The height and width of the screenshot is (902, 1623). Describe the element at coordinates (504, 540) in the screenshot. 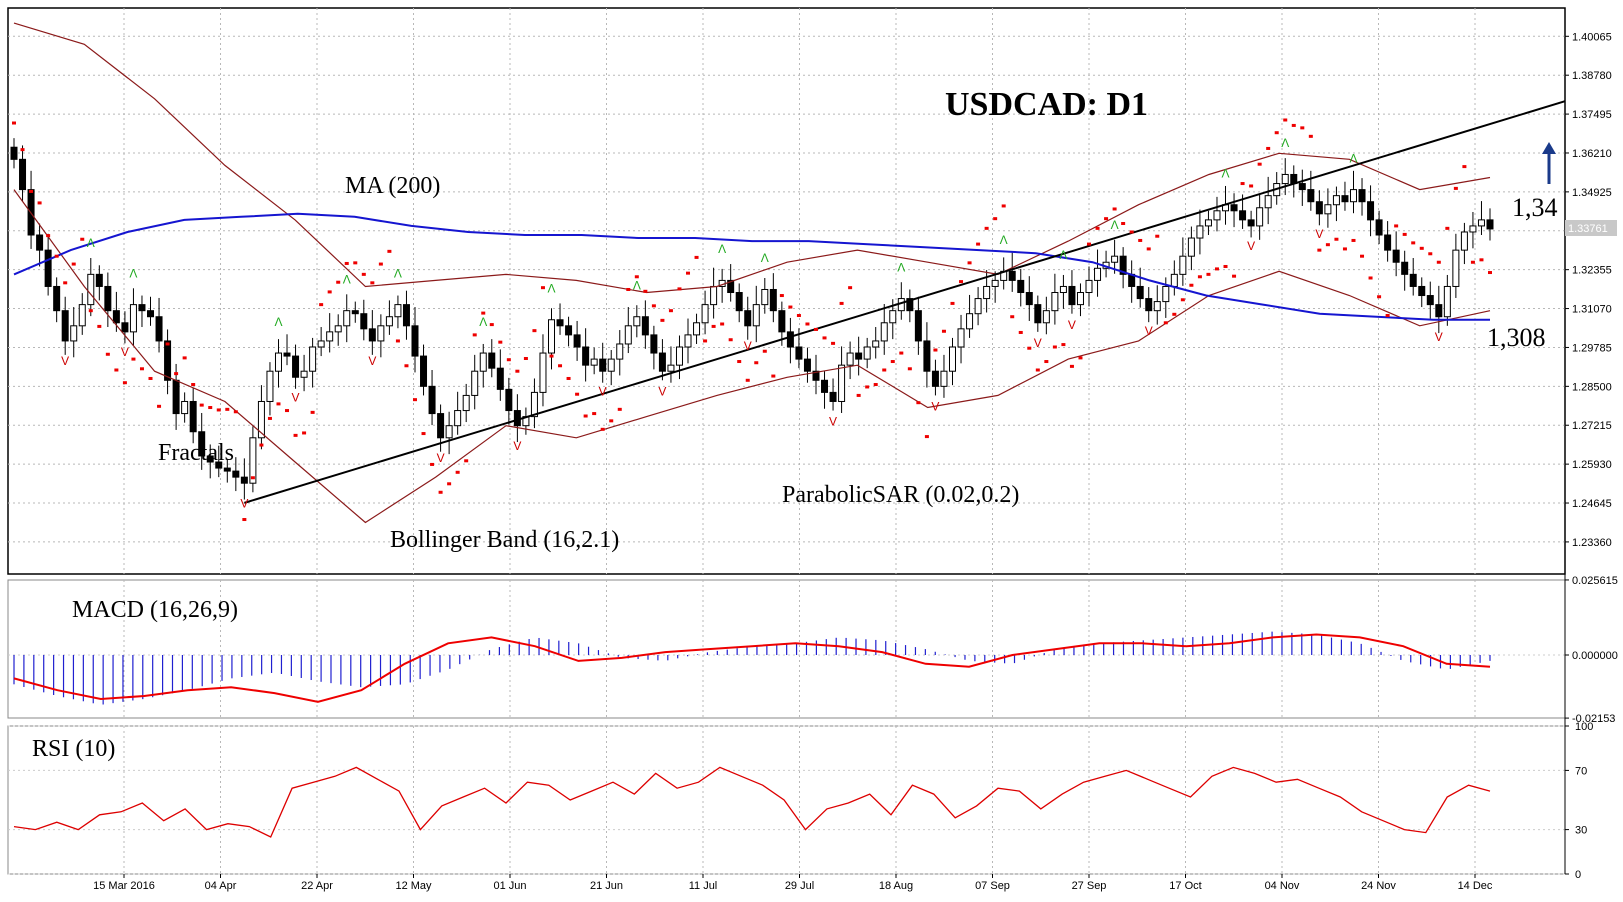

I see `bollinger-label: Bollinger Band (16,2.1)` at that location.